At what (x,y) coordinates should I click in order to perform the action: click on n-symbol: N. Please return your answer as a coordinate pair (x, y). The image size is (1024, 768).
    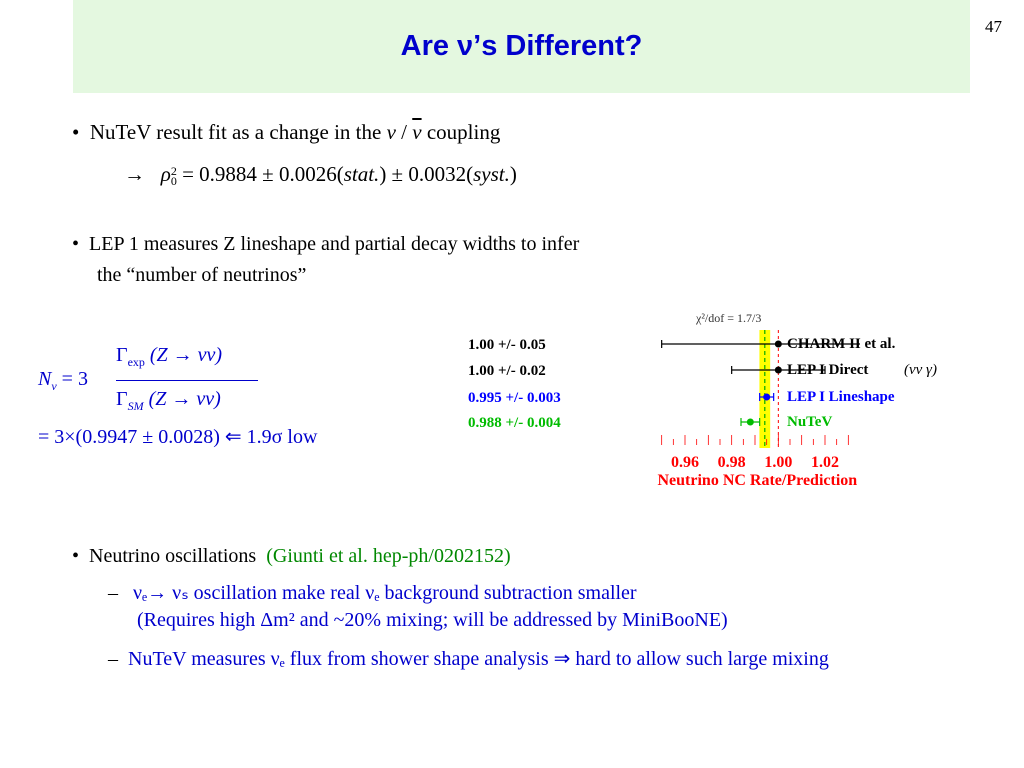
    Looking at the image, I should click on (45, 379).